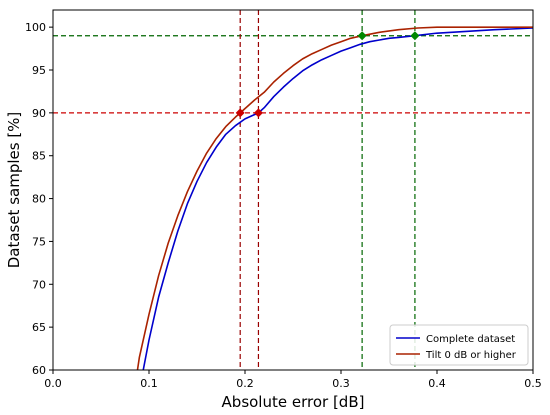 The width and height of the screenshot is (550, 415). What do you see at coordinates (533, 383) in the screenshot?
I see `x-tick-label: 0.5` at bounding box center [533, 383].